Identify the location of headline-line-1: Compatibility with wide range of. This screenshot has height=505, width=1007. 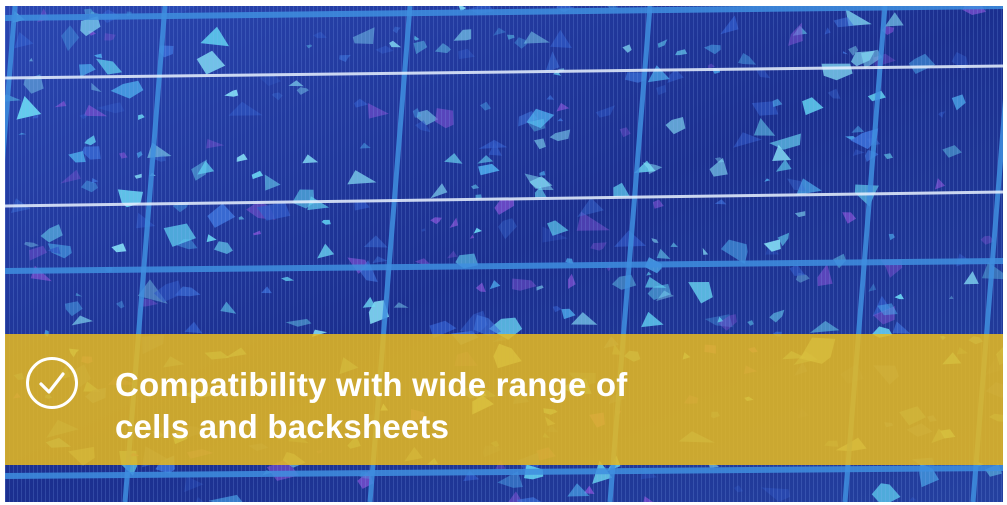
(371, 384).